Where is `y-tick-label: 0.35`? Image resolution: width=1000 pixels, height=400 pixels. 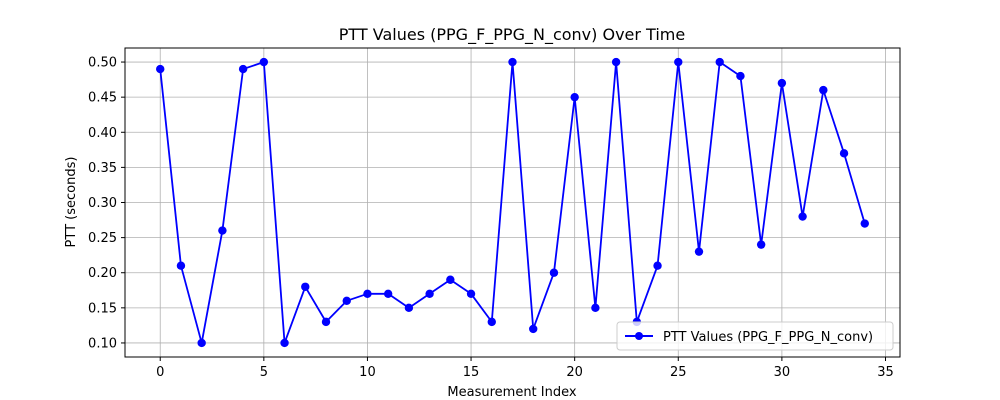 y-tick-label: 0.35 is located at coordinates (102, 168).